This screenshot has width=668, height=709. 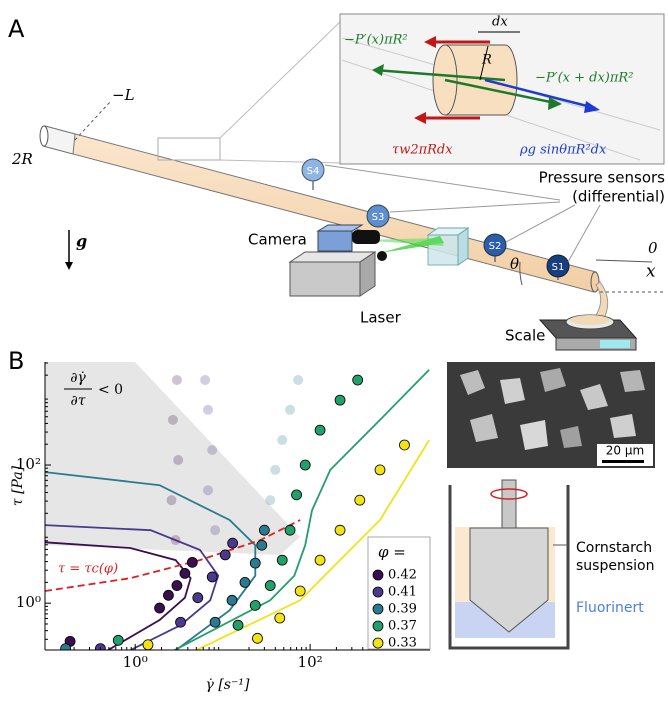 I want to click on legend-label: 0.33, so click(x=402, y=643).